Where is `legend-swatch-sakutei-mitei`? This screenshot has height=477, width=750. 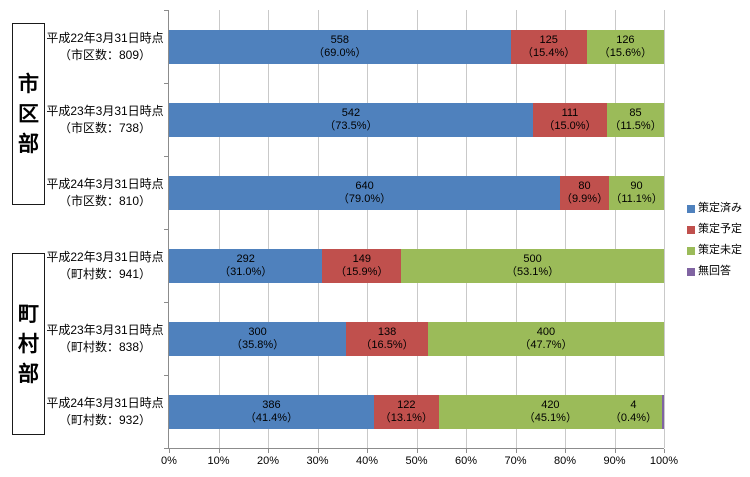
legend-swatch-sakutei-mitei is located at coordinates (691, 250).